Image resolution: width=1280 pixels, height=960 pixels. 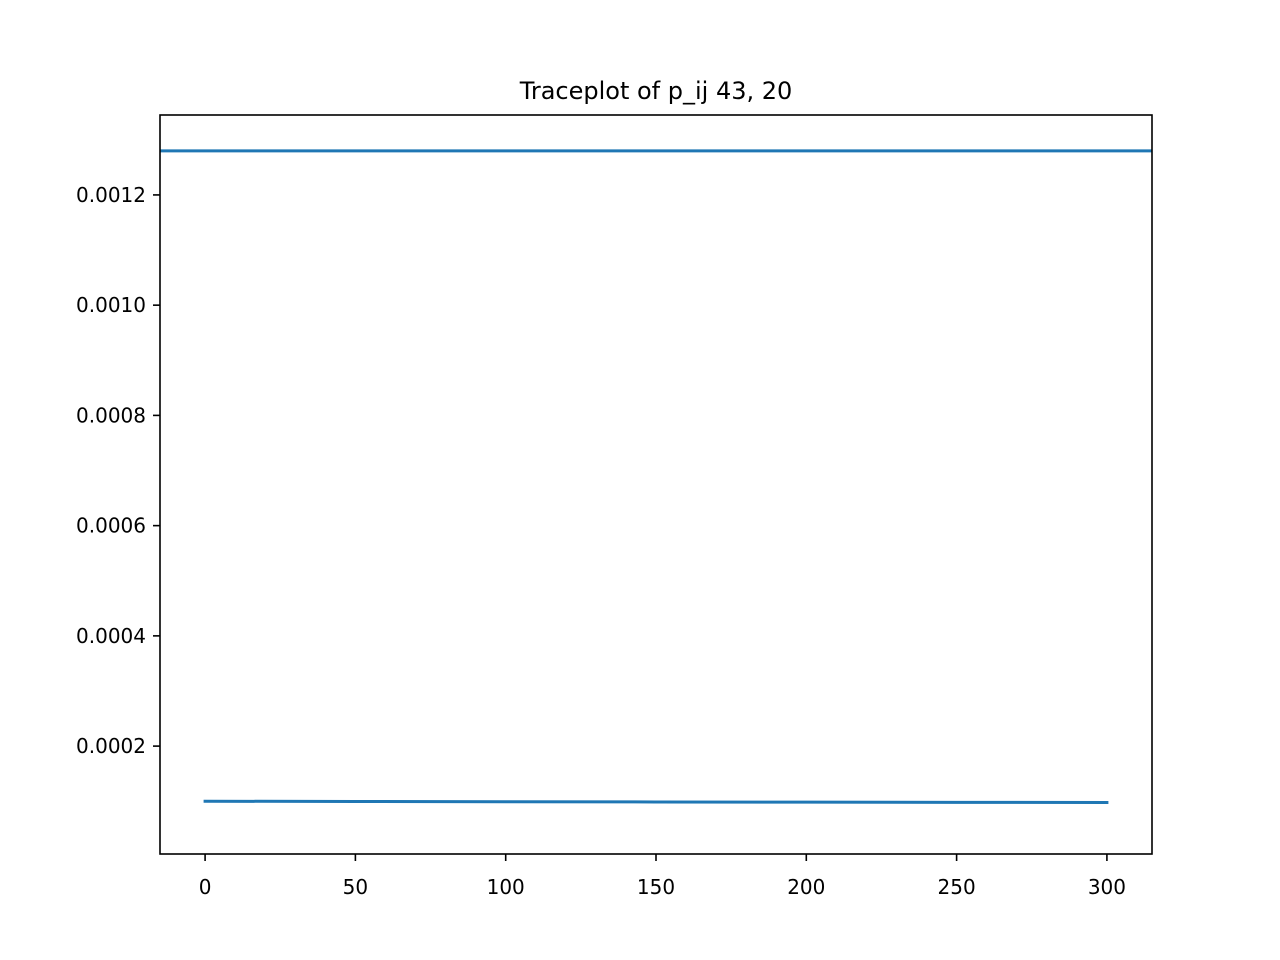 I want to click on x-tick-label: 300, so click(x=1107, y=887).